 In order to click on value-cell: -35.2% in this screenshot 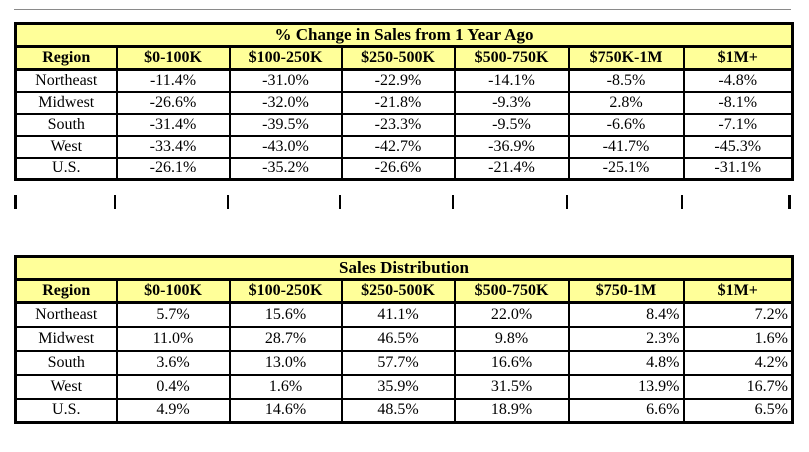, I will do `click(285, 168)`.